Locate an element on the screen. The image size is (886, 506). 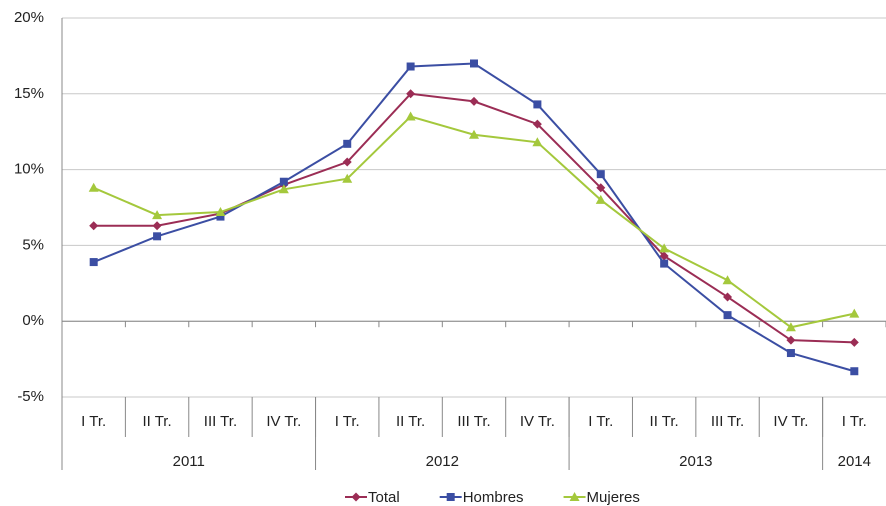
y-tick-label: 10% is located at coordinates (29, 169).